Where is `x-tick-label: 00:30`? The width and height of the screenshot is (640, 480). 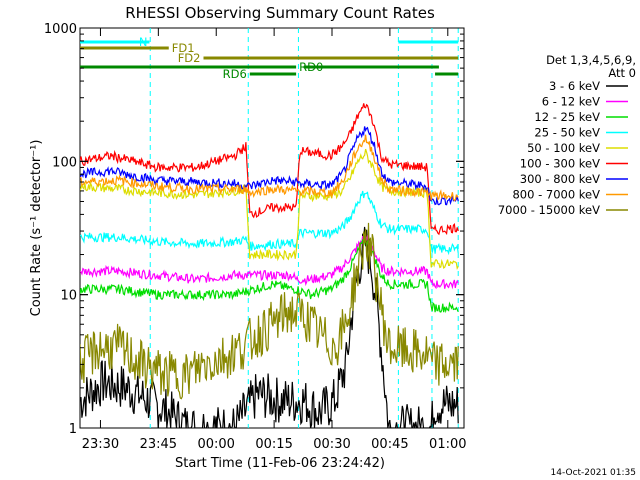
x-tick-label: 00:30 is located at coordinates (331, 444).